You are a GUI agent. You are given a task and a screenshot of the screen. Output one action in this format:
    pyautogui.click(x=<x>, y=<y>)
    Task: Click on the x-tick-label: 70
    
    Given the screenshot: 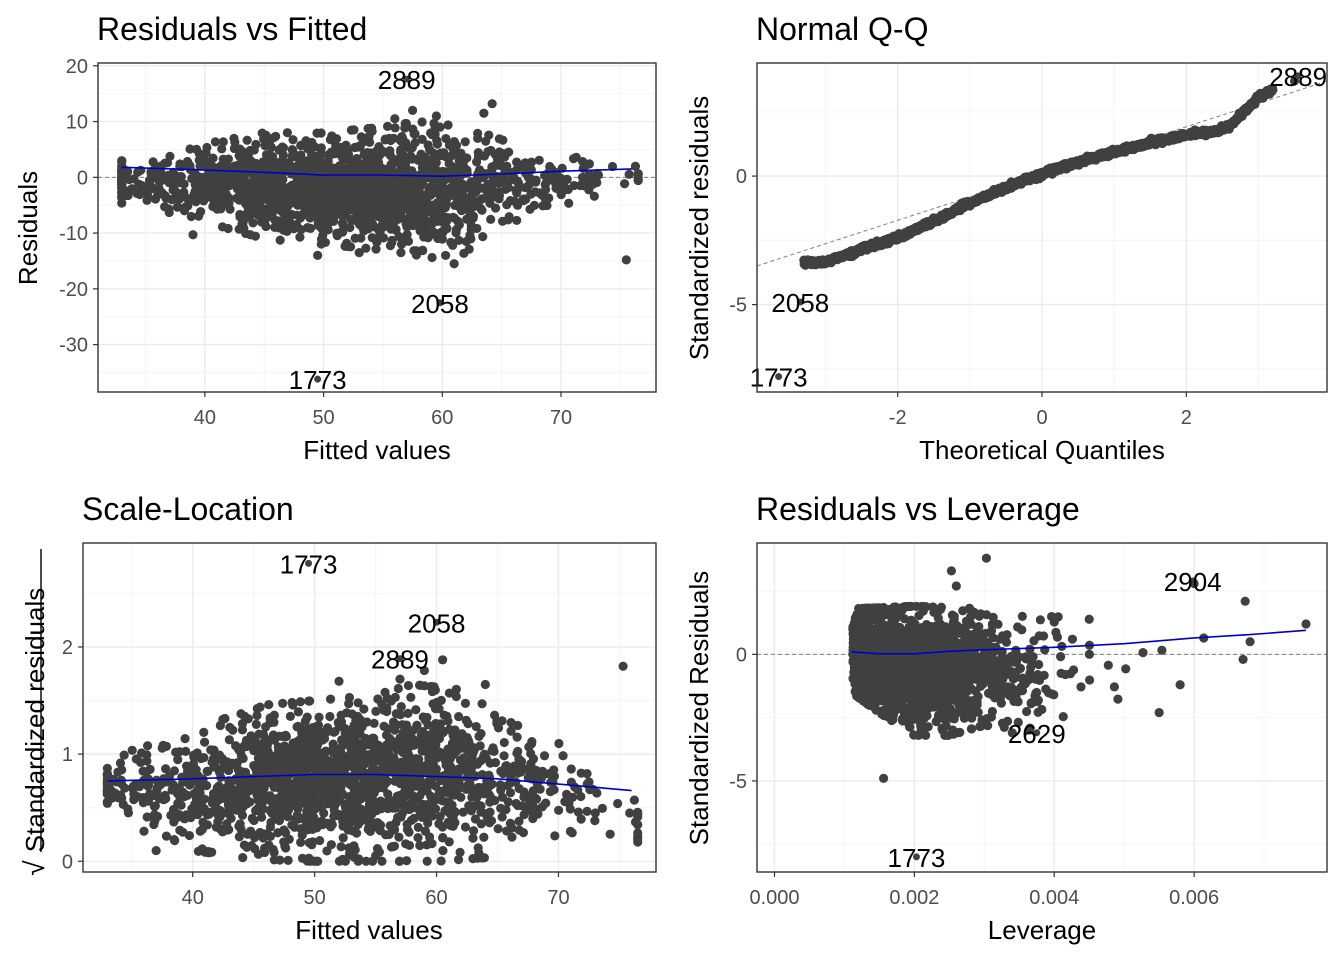 What is the action you would take?
    pyautogui.click(x=561, y=418)
    